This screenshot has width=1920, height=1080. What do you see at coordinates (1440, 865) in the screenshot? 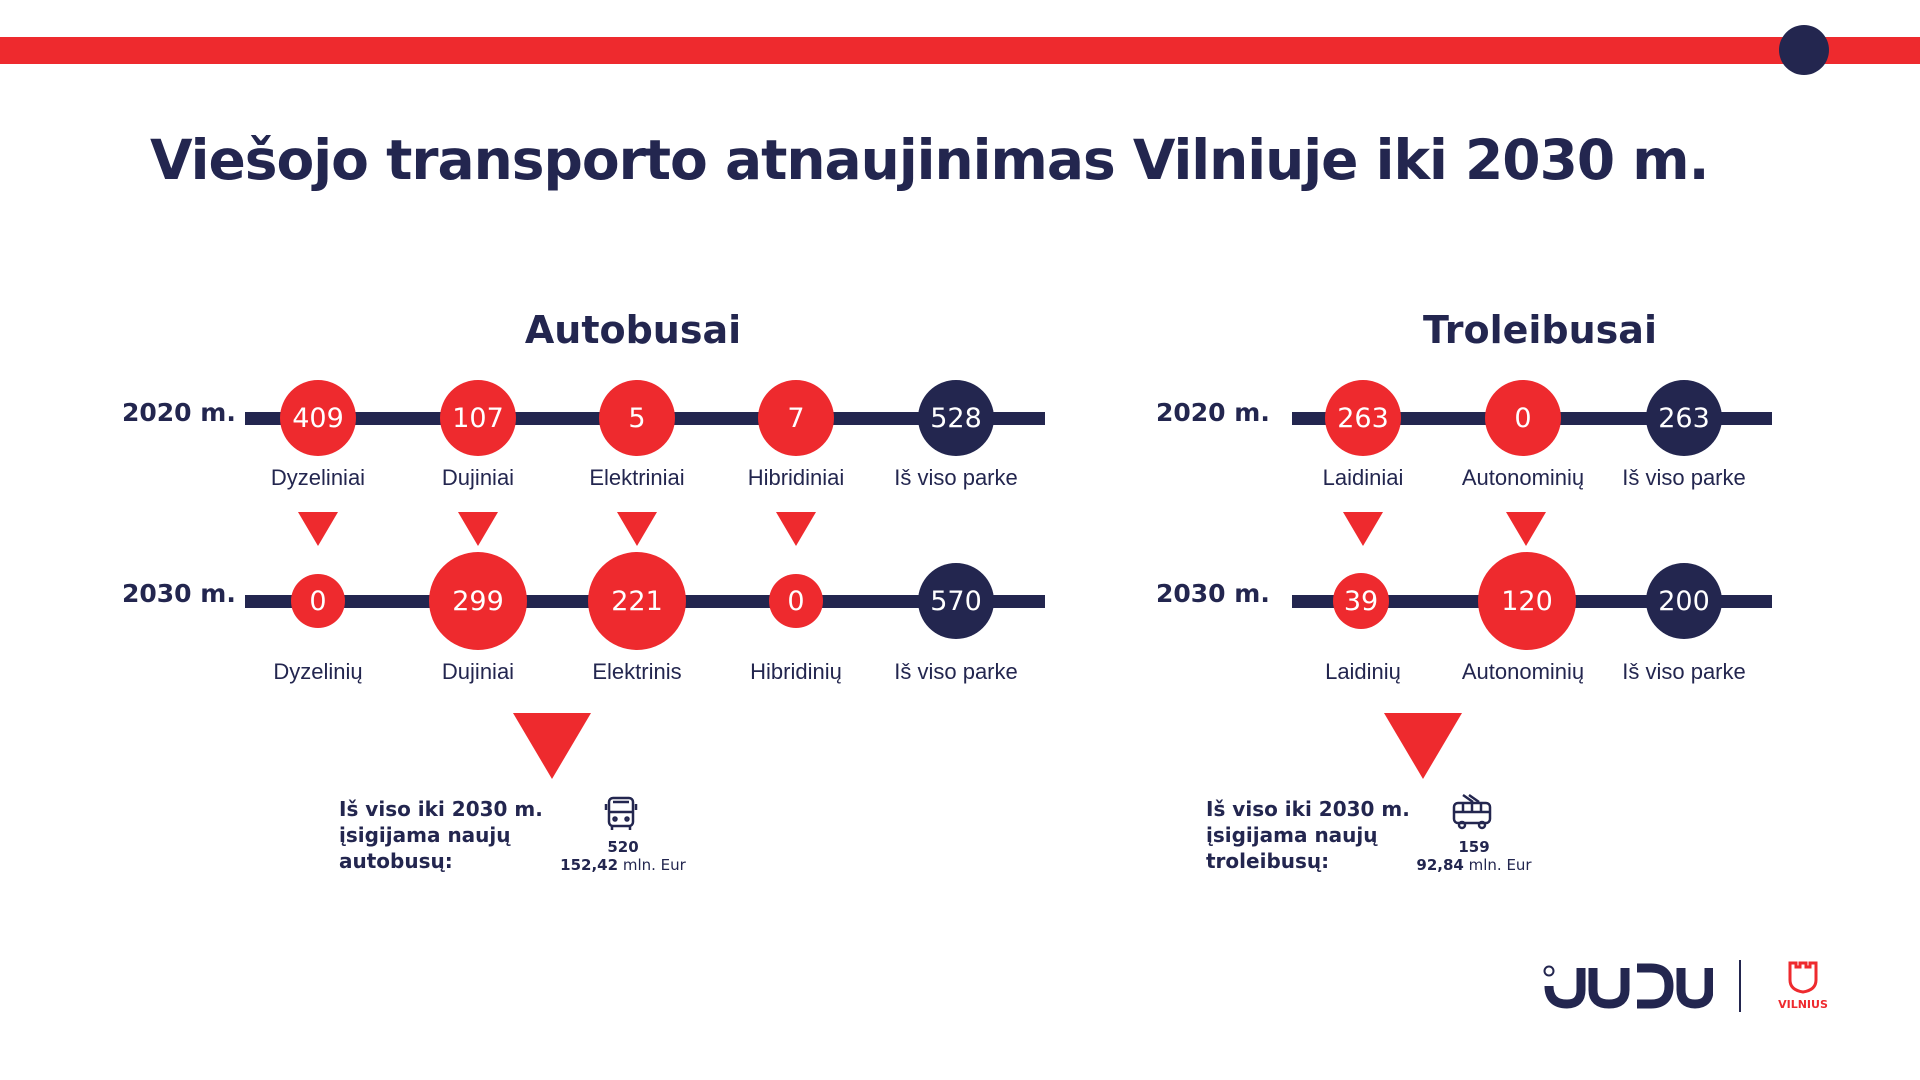
I see `cost-amount: 92,84` at bounding box center [1440, 865].